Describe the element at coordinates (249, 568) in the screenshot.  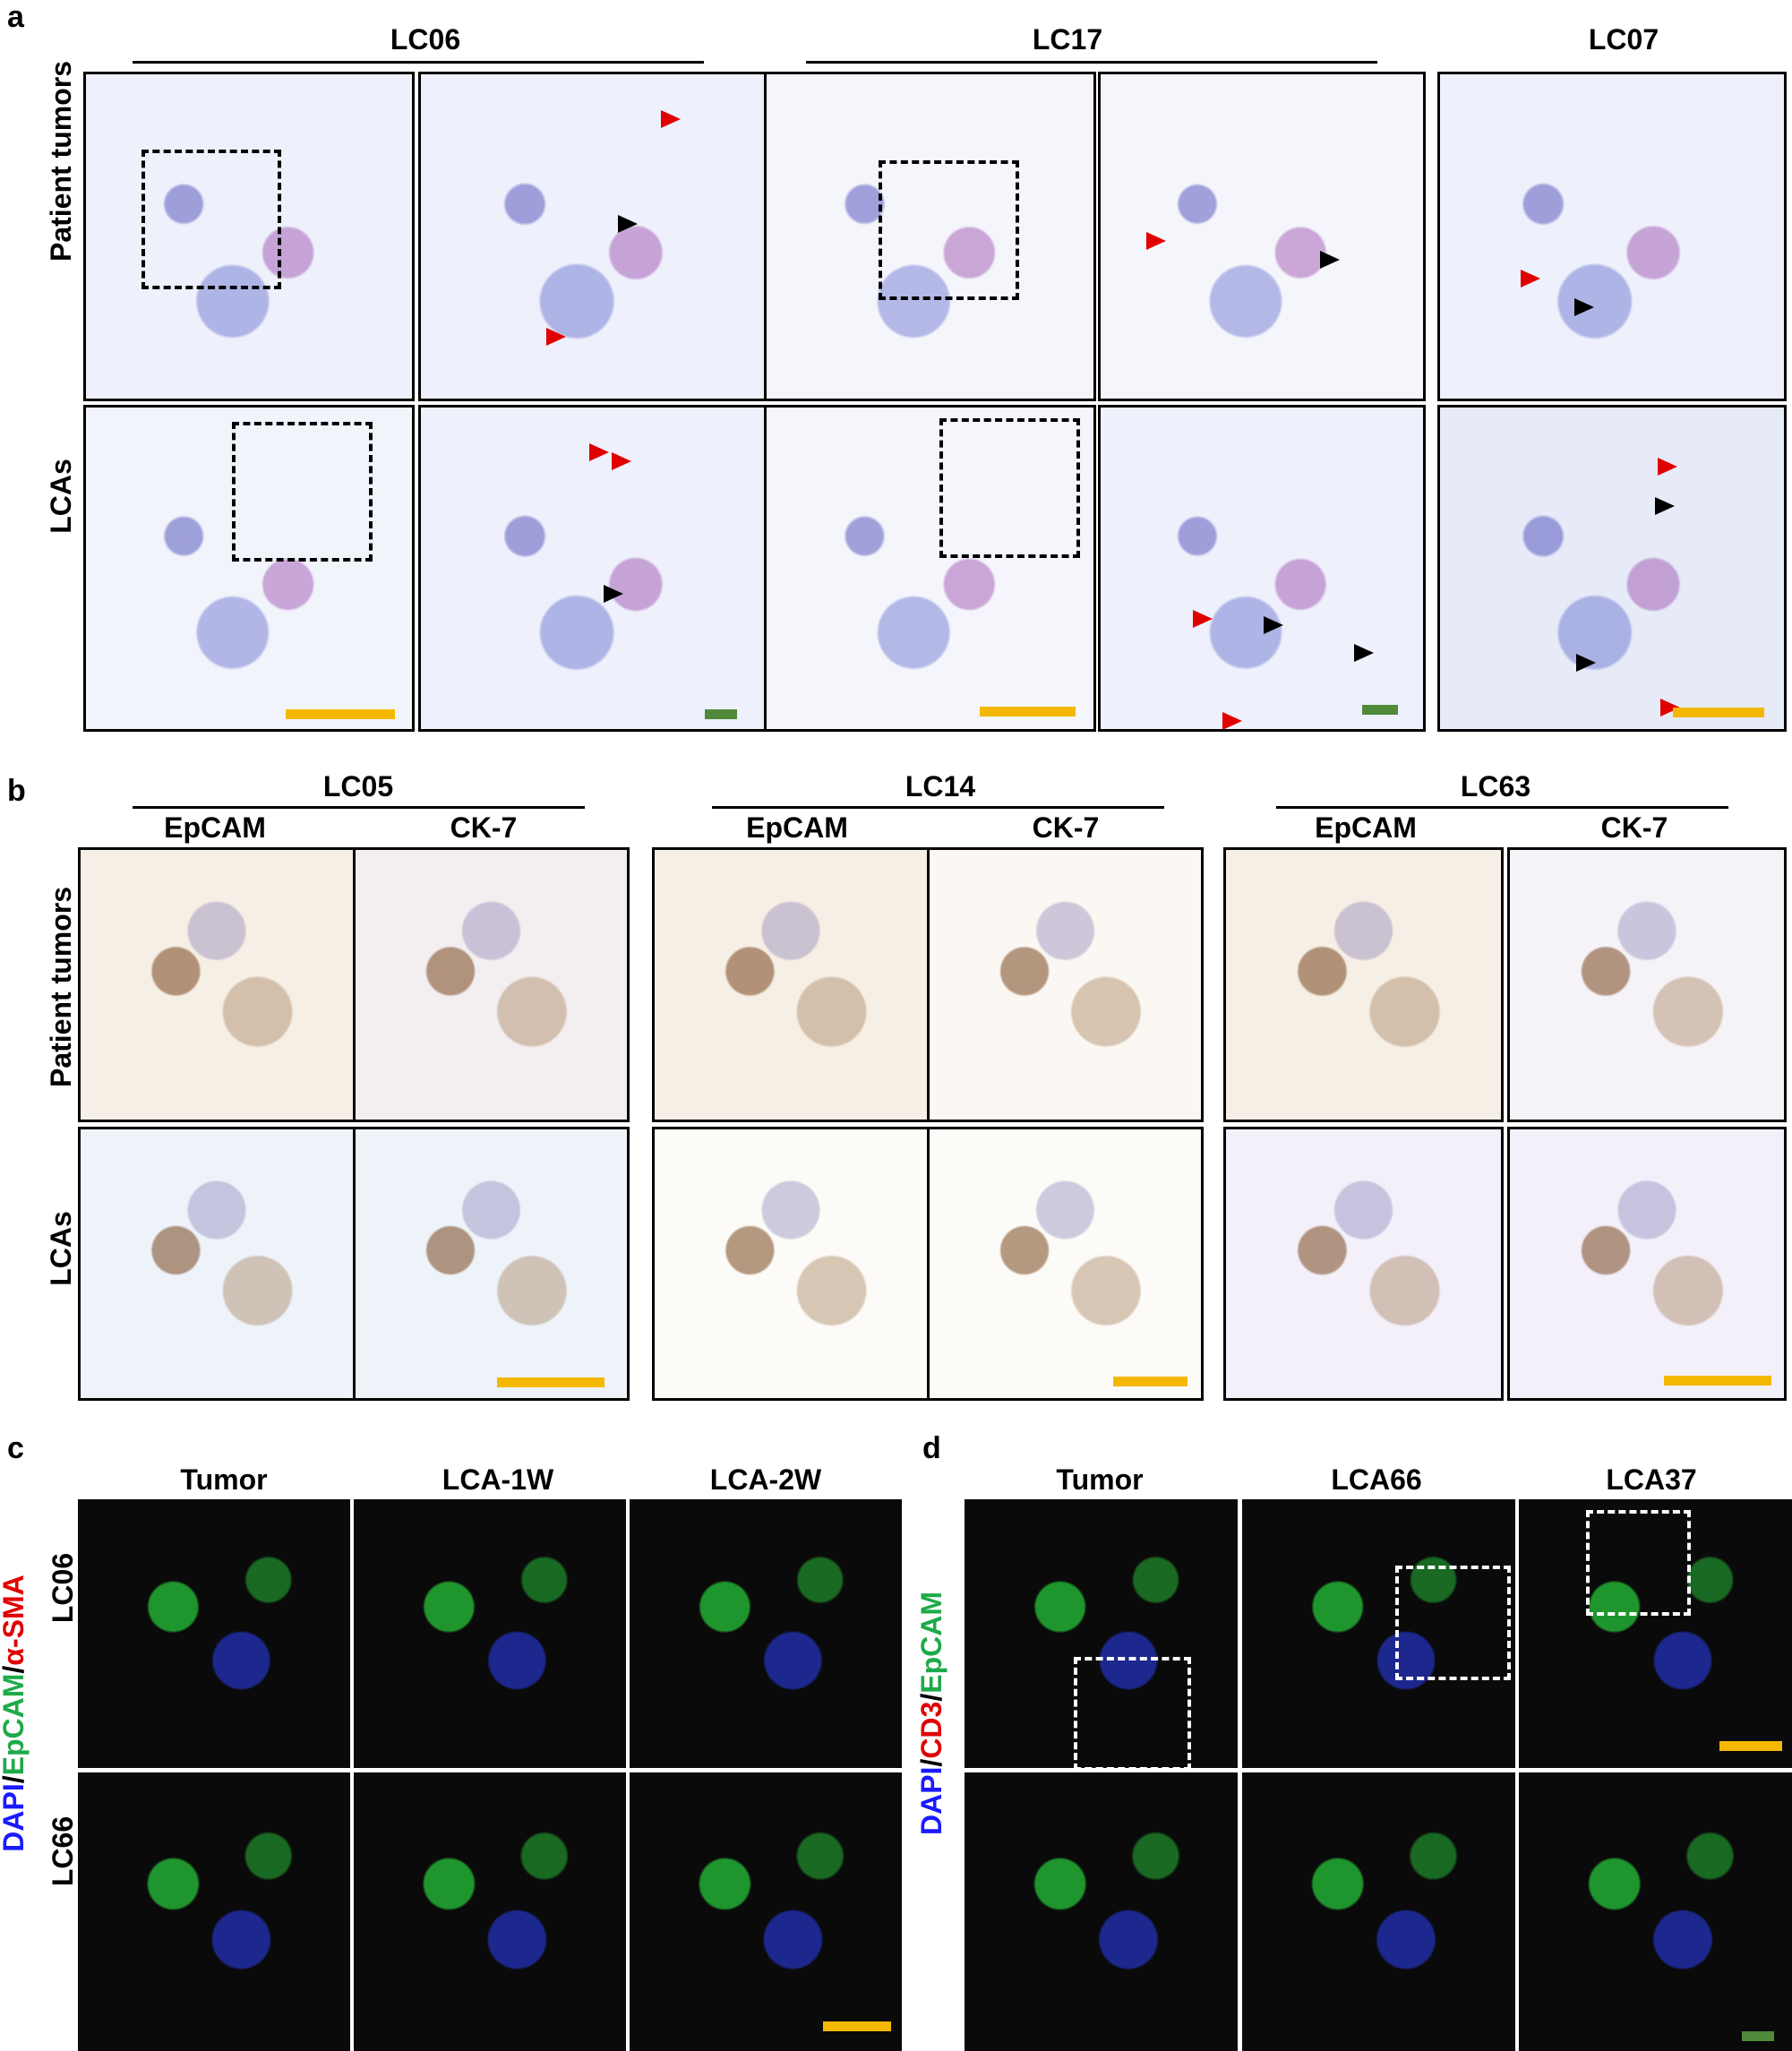
I see `micrograph-a-lc06-lca` at that location.